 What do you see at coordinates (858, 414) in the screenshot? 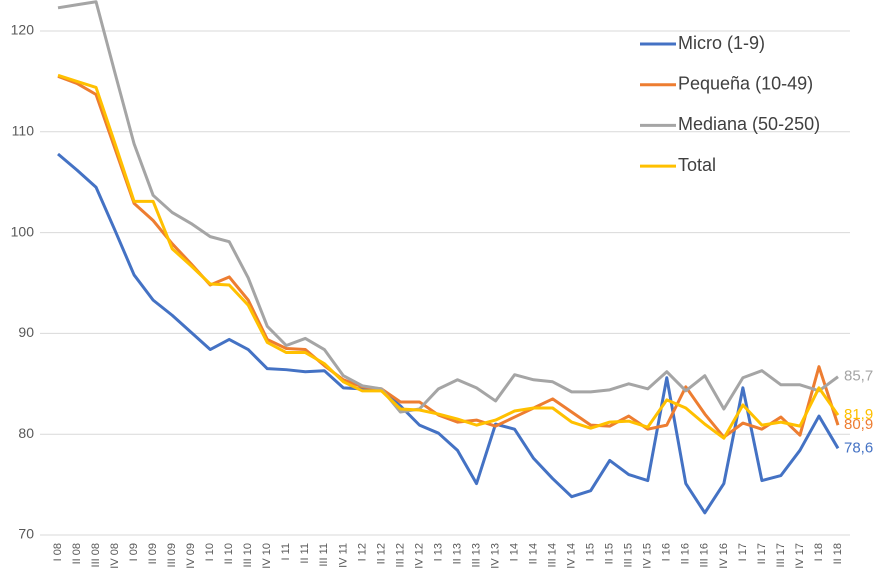
I see `data-label: 81,9` at bounding box center [858, 414].